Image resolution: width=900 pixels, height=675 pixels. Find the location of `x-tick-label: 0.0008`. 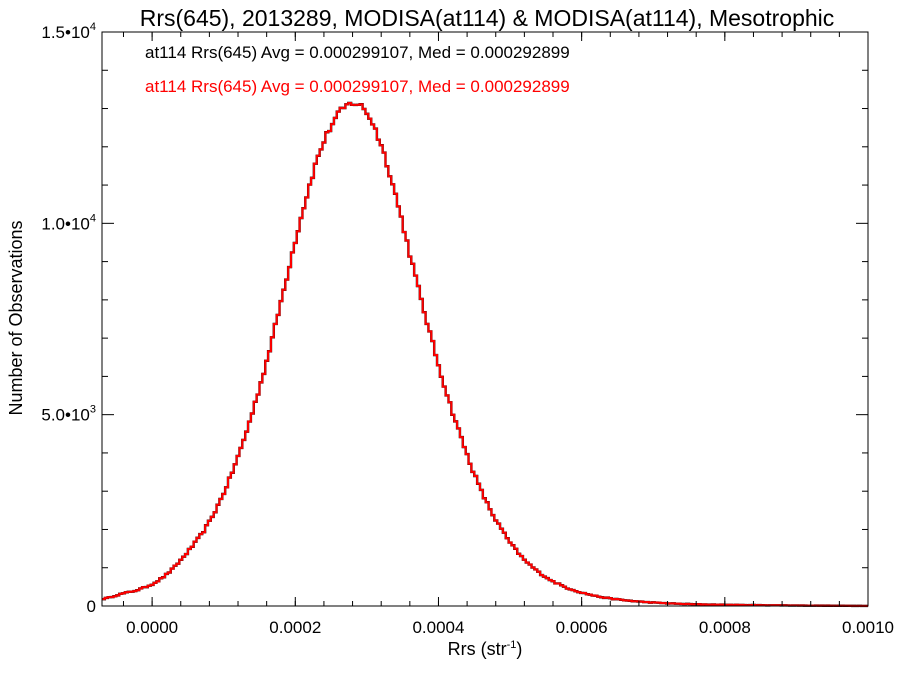

x-tick-label: 0.0008 is located at coordinates (725, 627).